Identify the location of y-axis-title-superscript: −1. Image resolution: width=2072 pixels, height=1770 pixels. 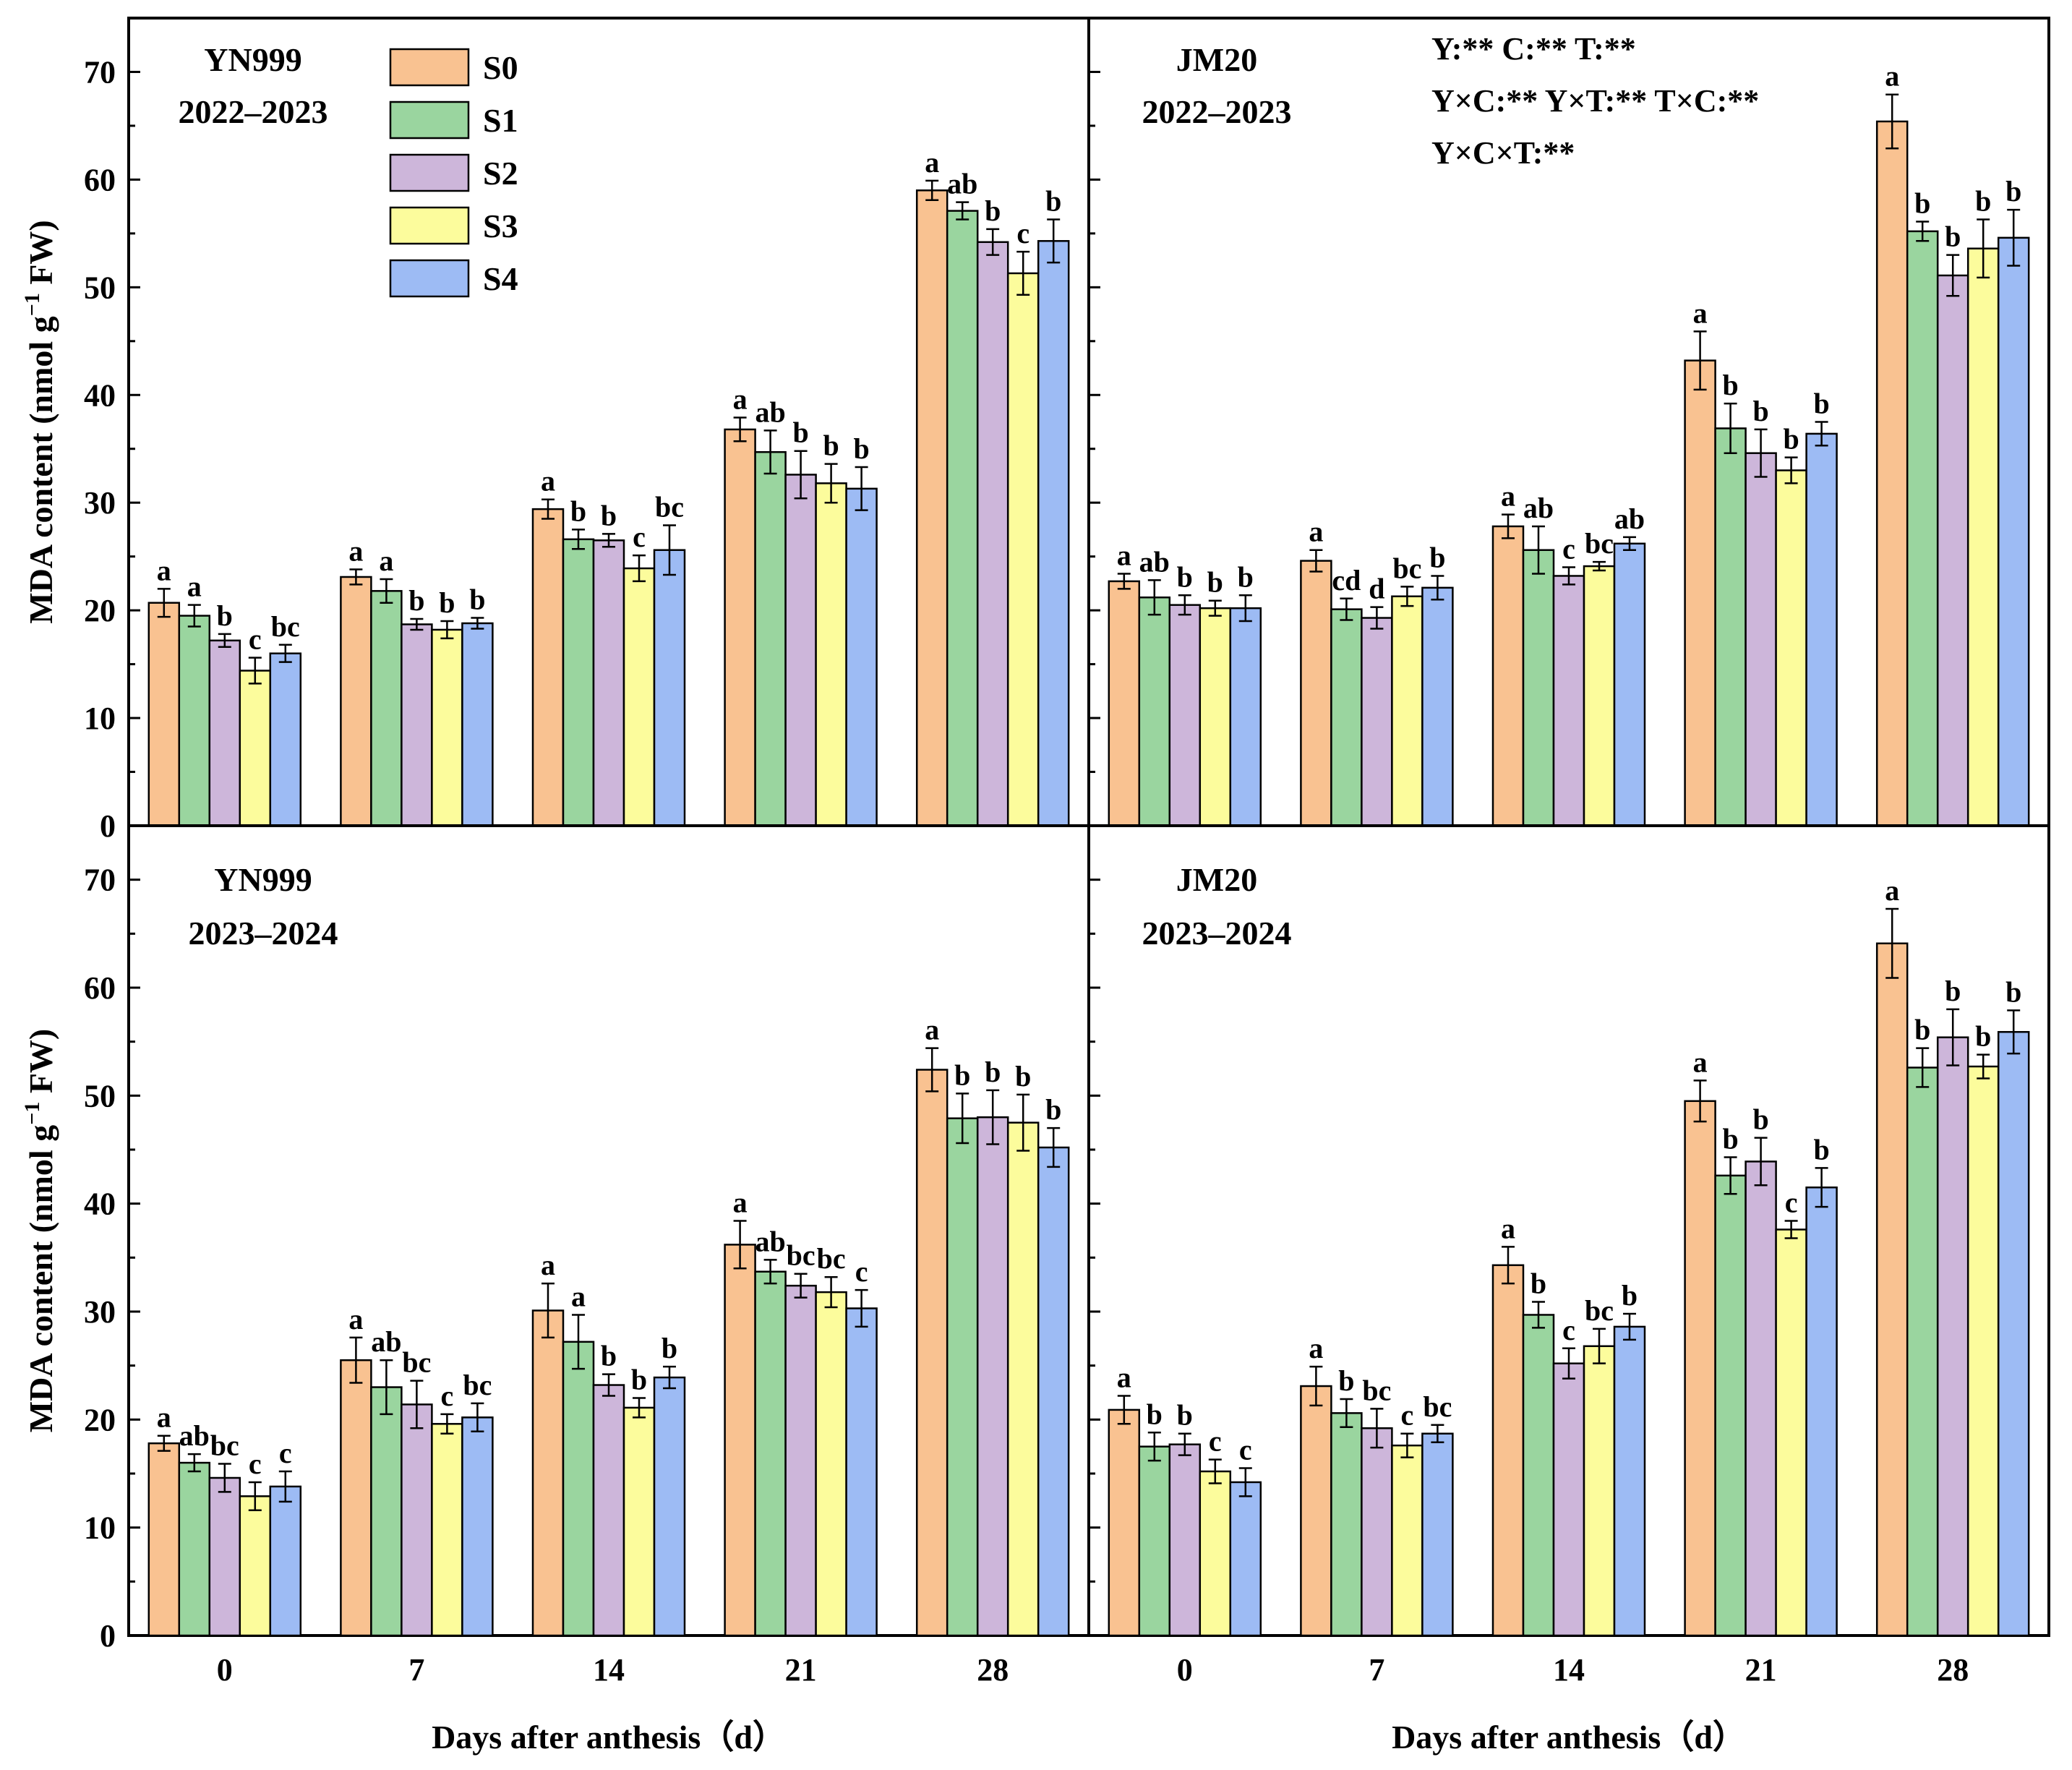
(32, 304).